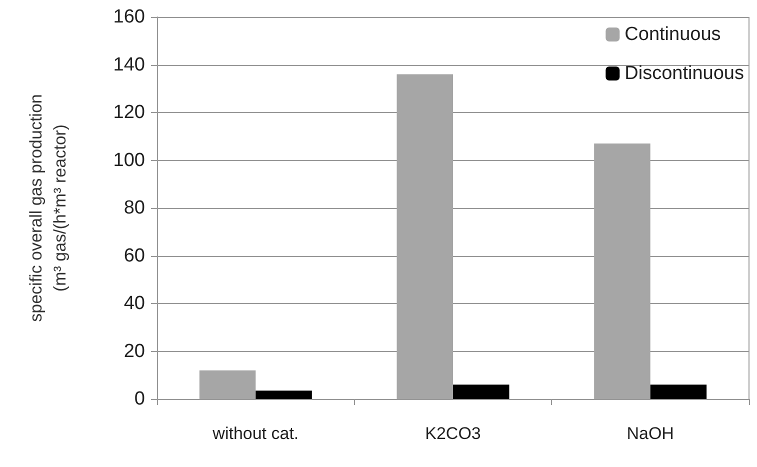  Describe the element at coordinates (255, 433) in the screenshot. I see `x-tick-label: without cat.` at that location.